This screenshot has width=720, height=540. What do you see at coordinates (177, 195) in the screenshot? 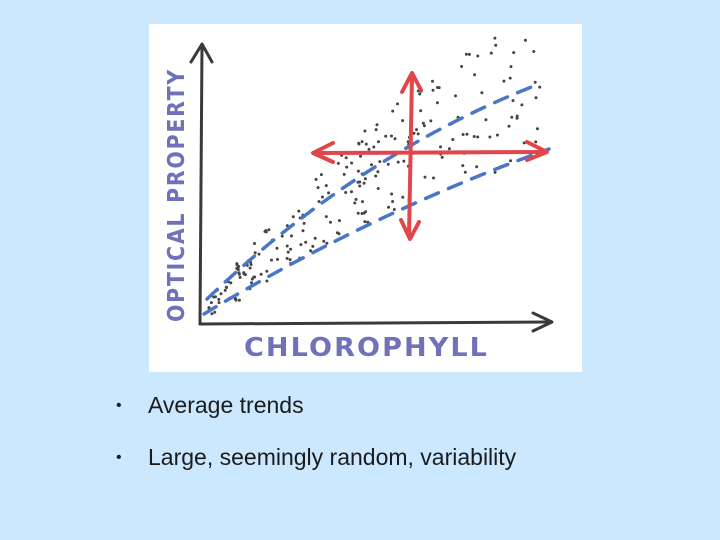
I see `y-axis-title: OPTICAL PROPERTY` at bounding box center [177, 195].